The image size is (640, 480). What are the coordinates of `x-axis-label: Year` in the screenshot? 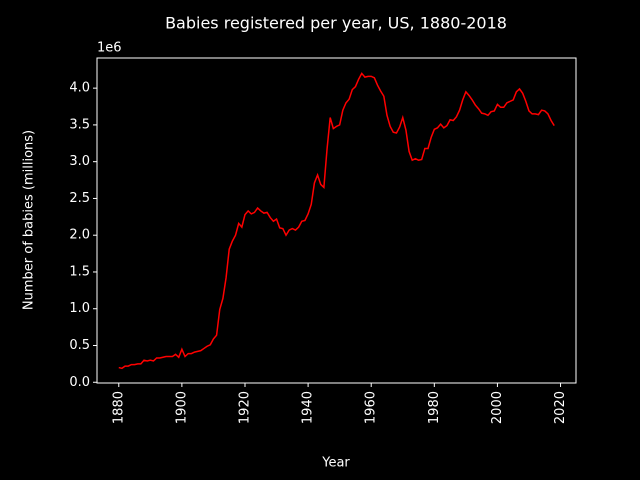 It's located at (335, 463).